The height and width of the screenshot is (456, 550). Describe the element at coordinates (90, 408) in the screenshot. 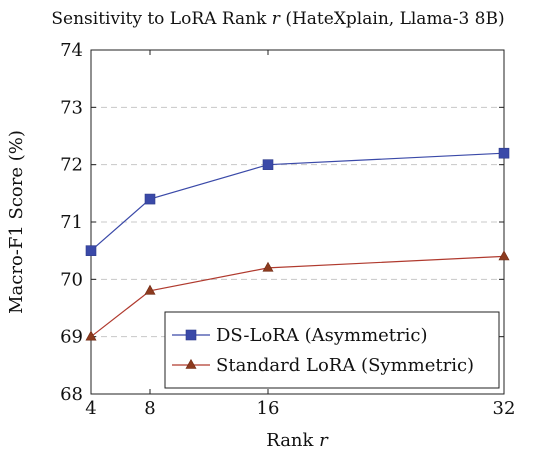

I see `x-tick-label-0: 4` at that location.